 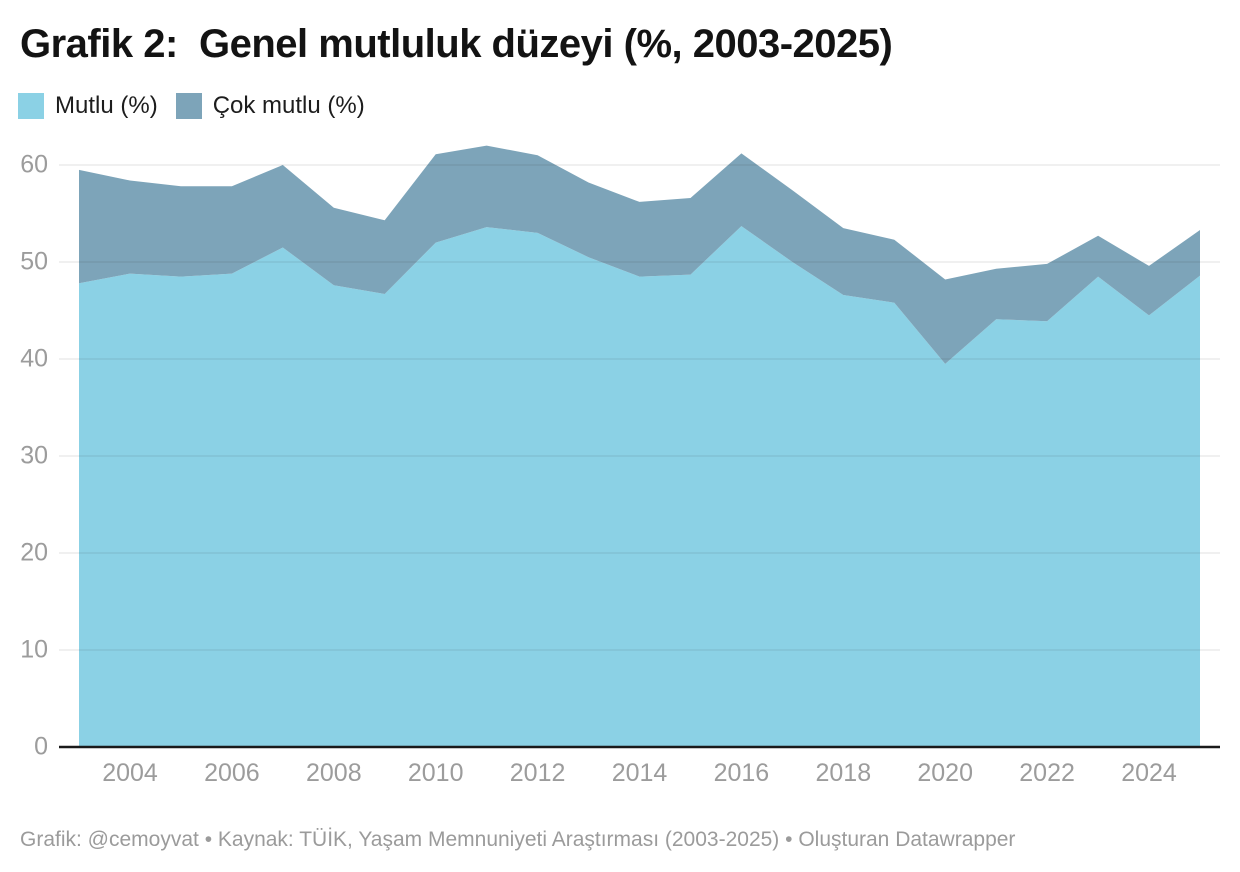 I want to click on y-tick-label-50: 50, so click(x=34, y=261).